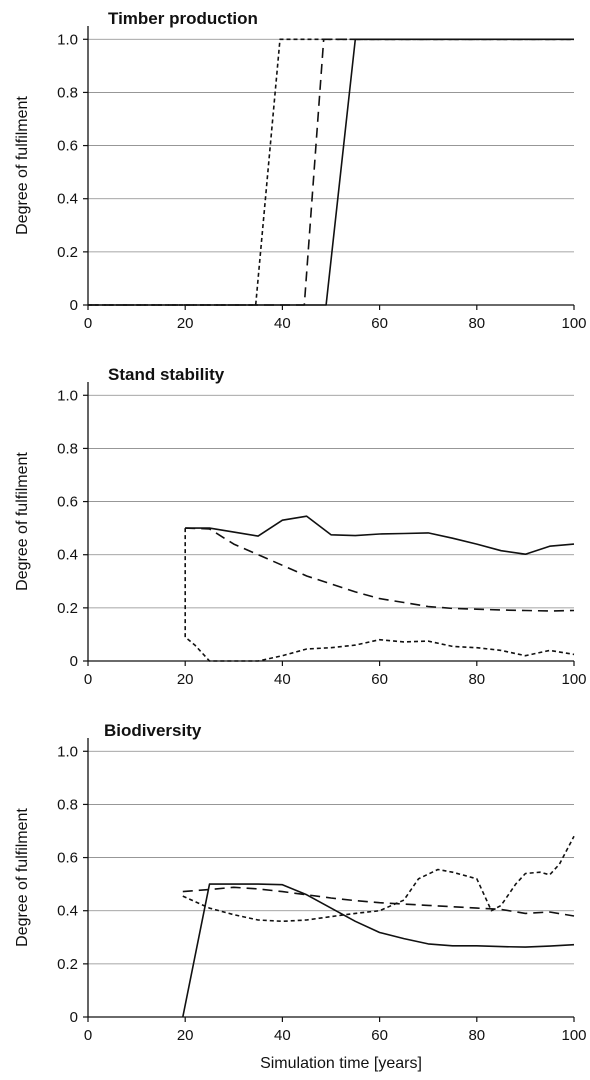 The width and height of the screenshot is (590, 1080). Describe the element at coordinates (153, 730) in the screenshot. I see `chart-title: Biodiversity` at that location.